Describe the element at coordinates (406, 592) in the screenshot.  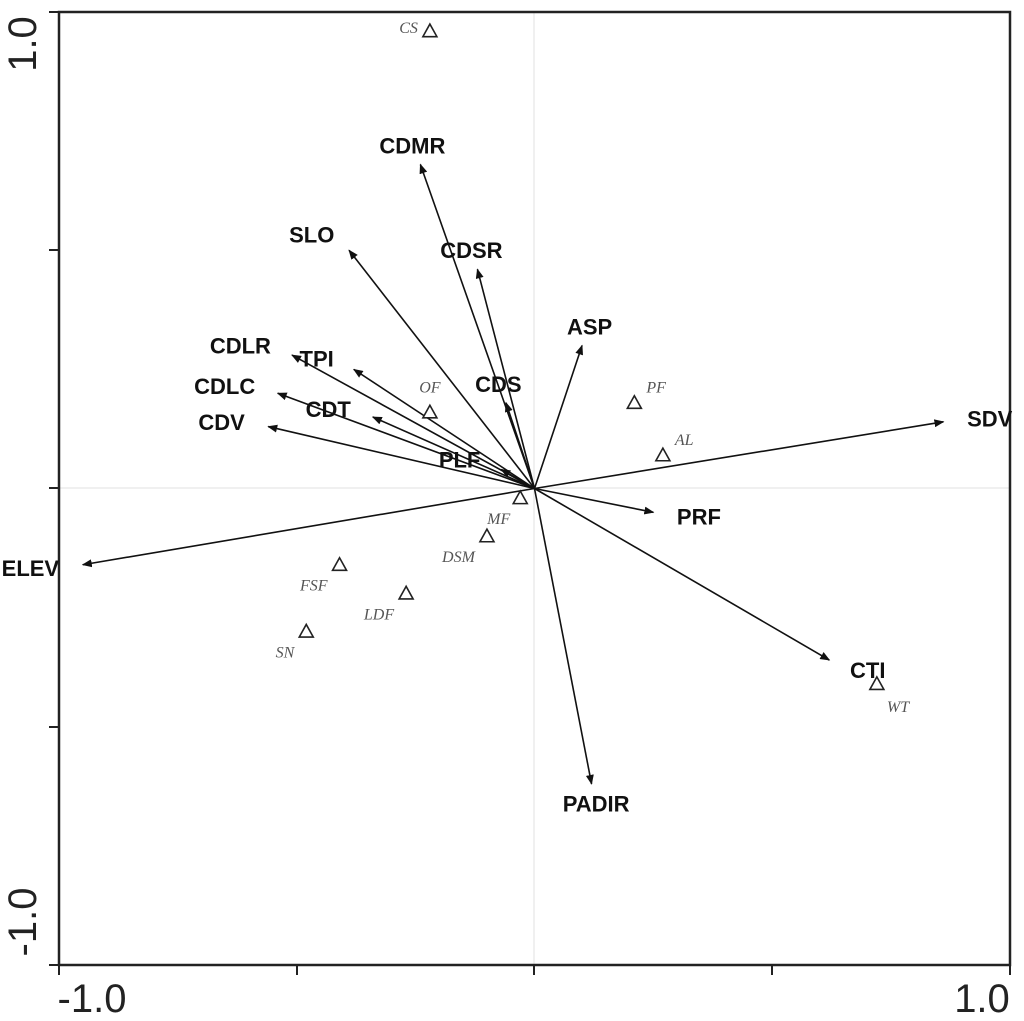
I see `site-marker-ldf` at that location.